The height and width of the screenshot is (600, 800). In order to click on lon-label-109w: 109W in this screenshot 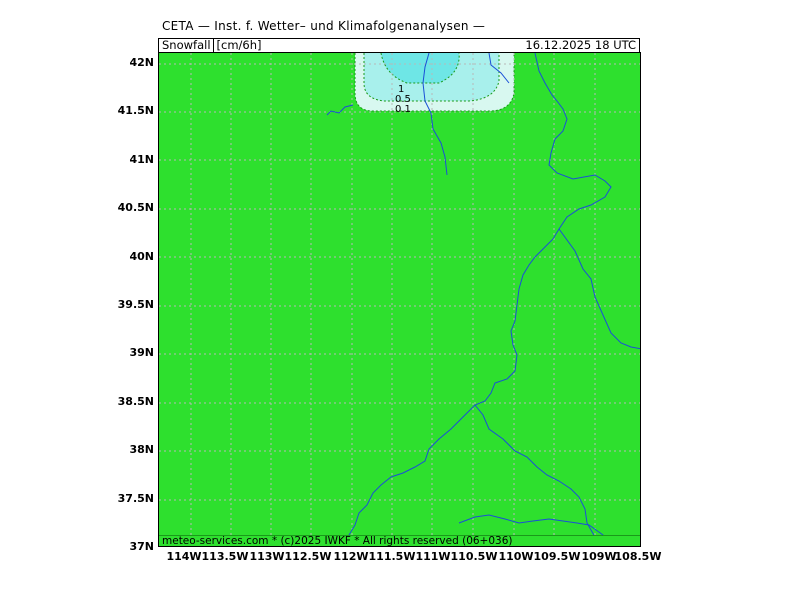, I will do `click(599, 556)`.